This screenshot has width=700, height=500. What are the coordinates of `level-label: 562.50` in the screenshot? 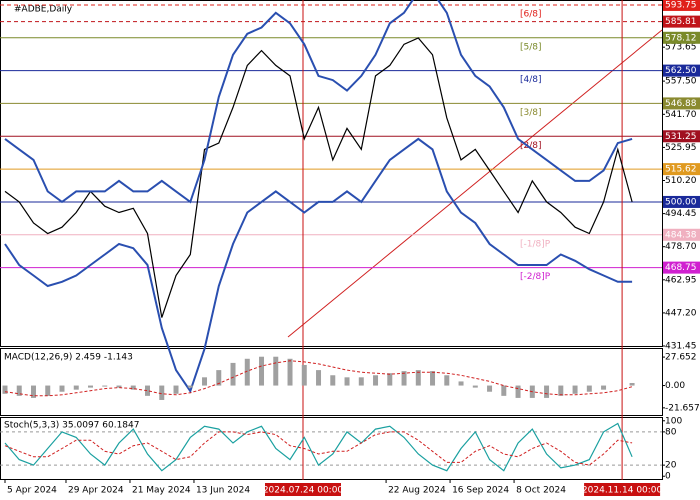 It's located at (681, 71).